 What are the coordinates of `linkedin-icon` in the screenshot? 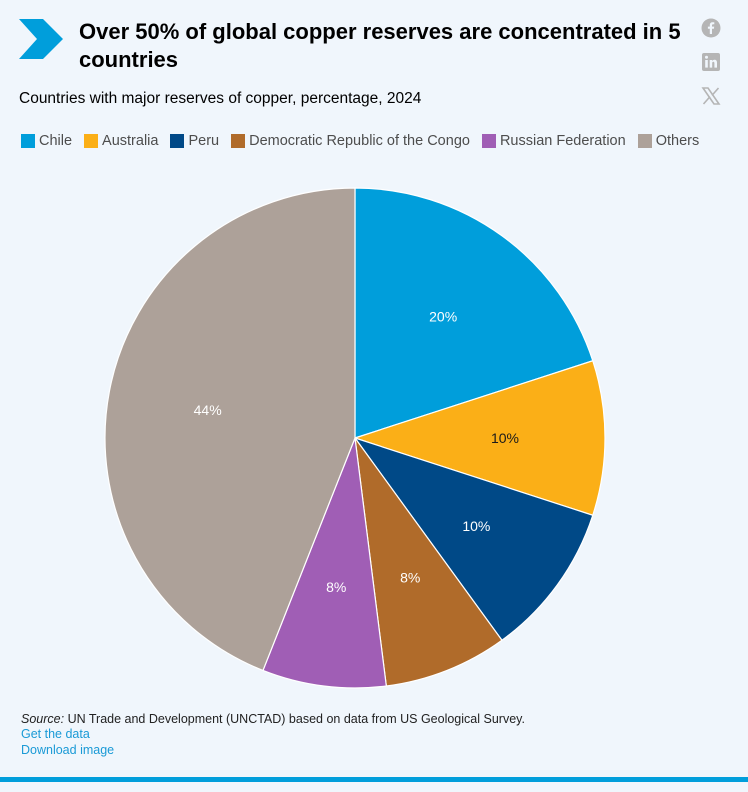 It's located at (711, 62).